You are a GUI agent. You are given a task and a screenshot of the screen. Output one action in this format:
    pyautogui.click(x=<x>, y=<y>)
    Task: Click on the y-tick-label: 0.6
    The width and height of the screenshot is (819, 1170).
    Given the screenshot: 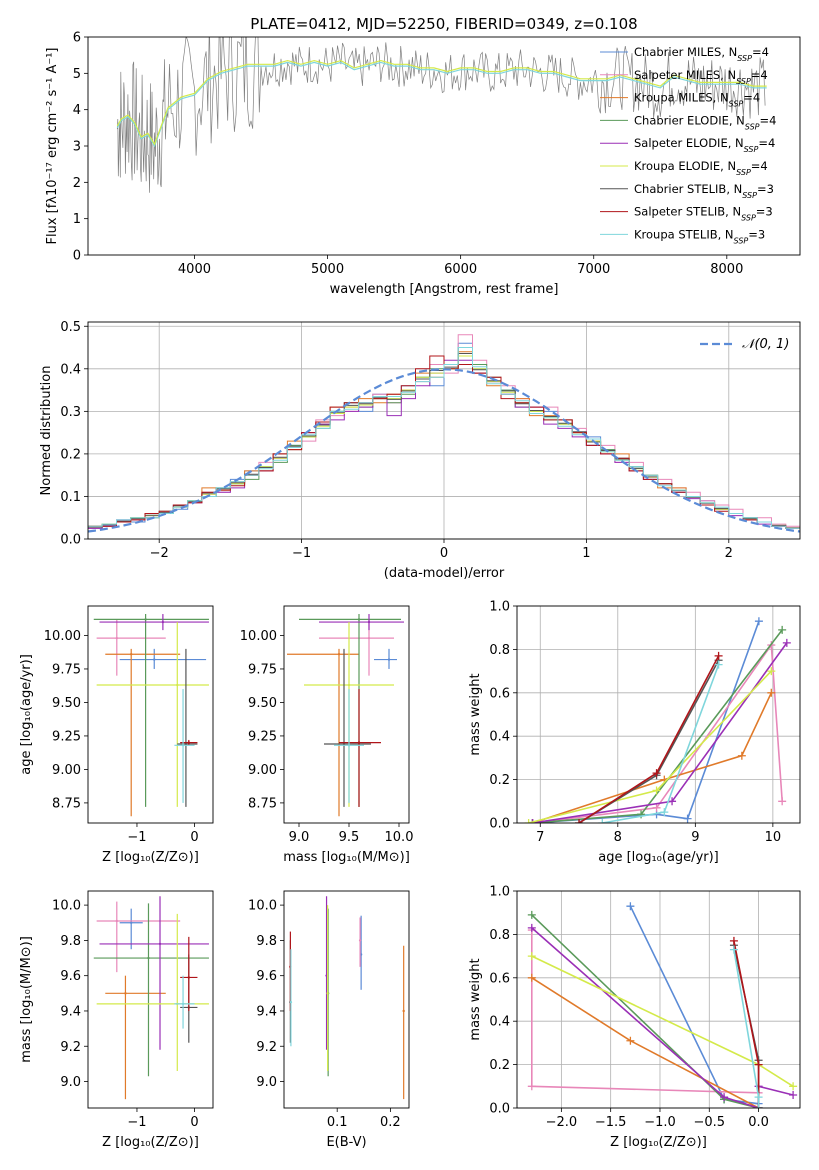 What is the action you would take?
    pyautogui.click(x=499, y=693)
    